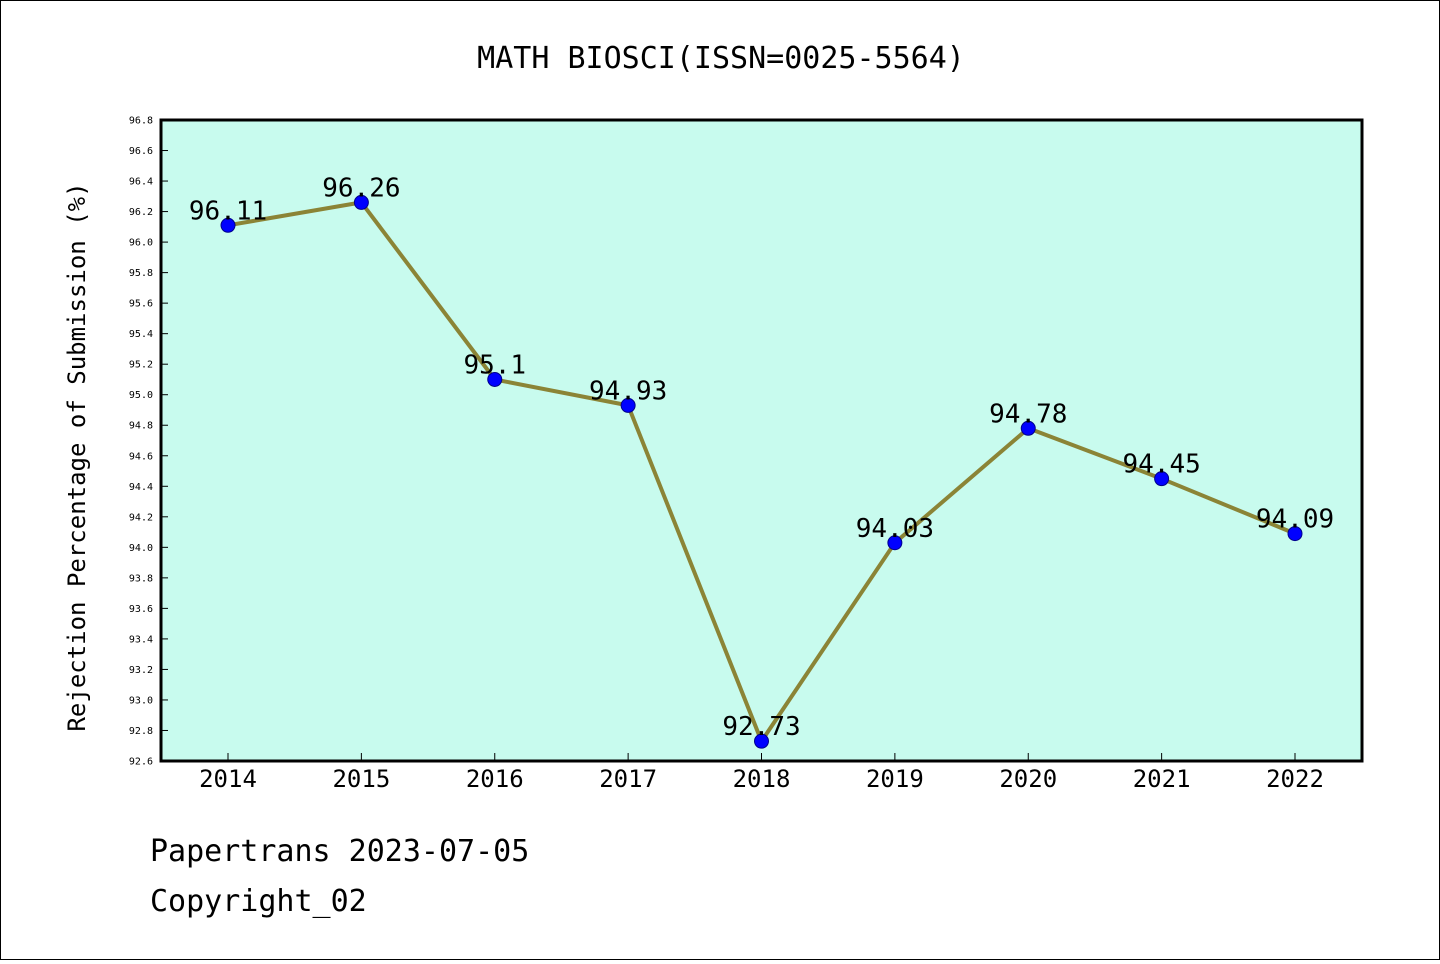 The height and width of the screenshot is (964, 1440). Describe the element at coordinates (361, 779) in the screenshot. I see `x-tick-label: 2015` at that location.